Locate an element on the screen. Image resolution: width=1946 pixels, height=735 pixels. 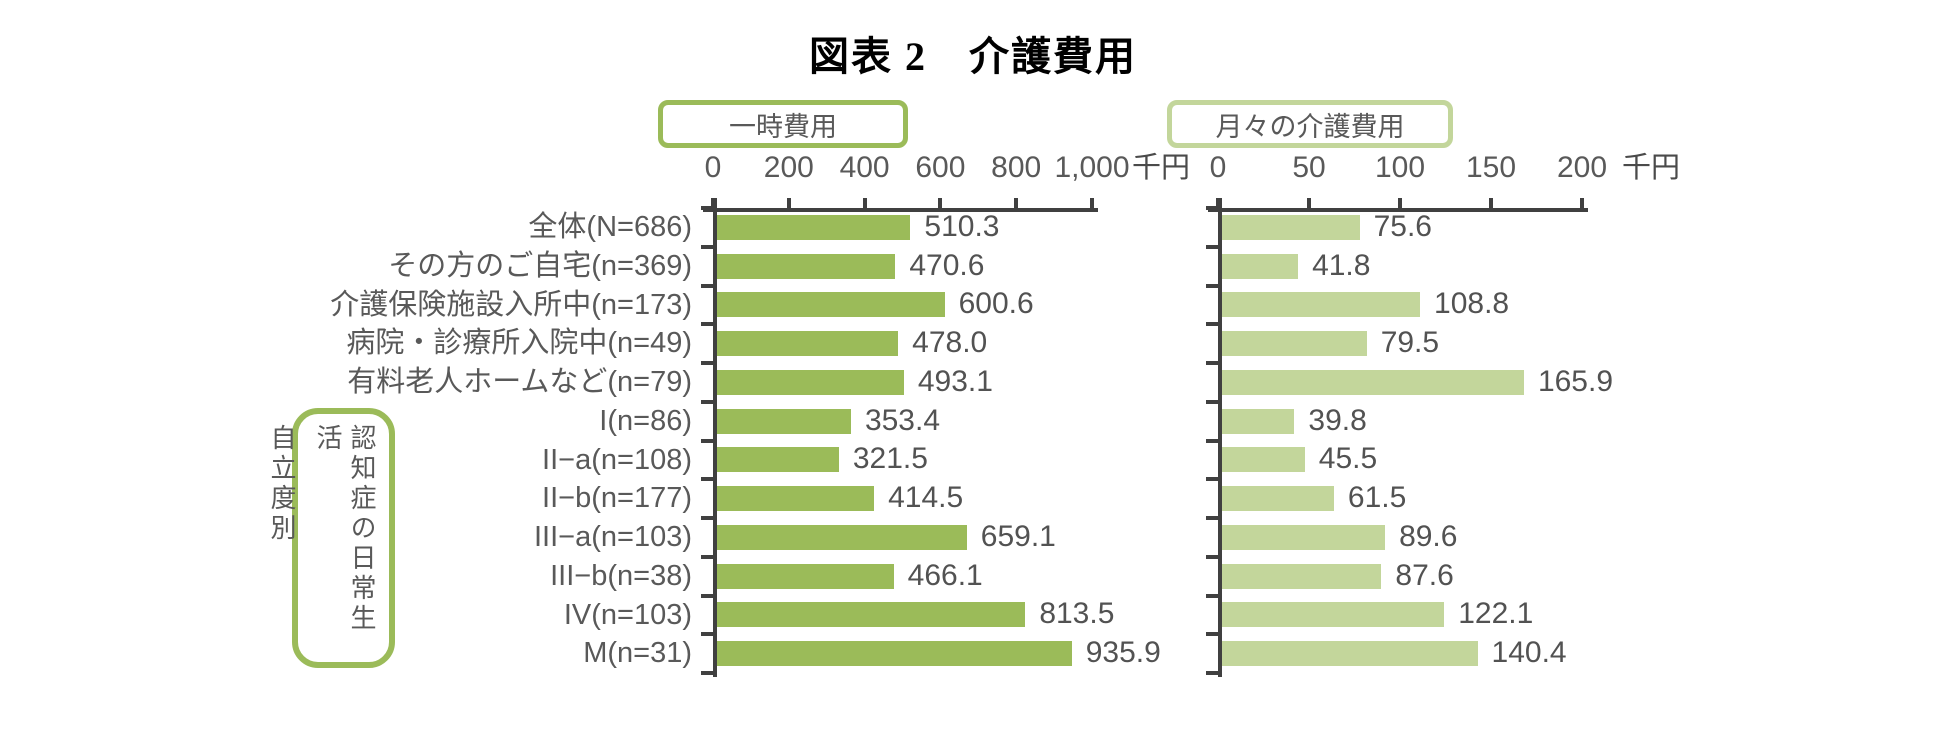
bar-value-label: 470.6 is located at coordinates (947, 265).